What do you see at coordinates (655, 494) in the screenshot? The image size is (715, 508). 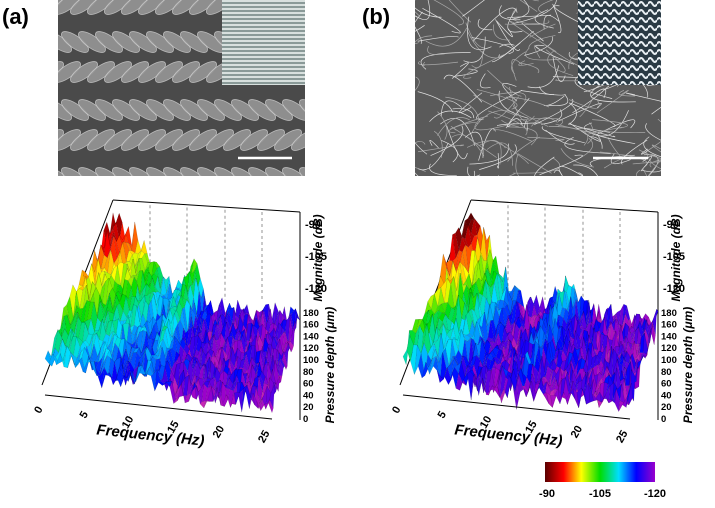 I see `colorbar-label: -120` at bounding box center [655, 494].